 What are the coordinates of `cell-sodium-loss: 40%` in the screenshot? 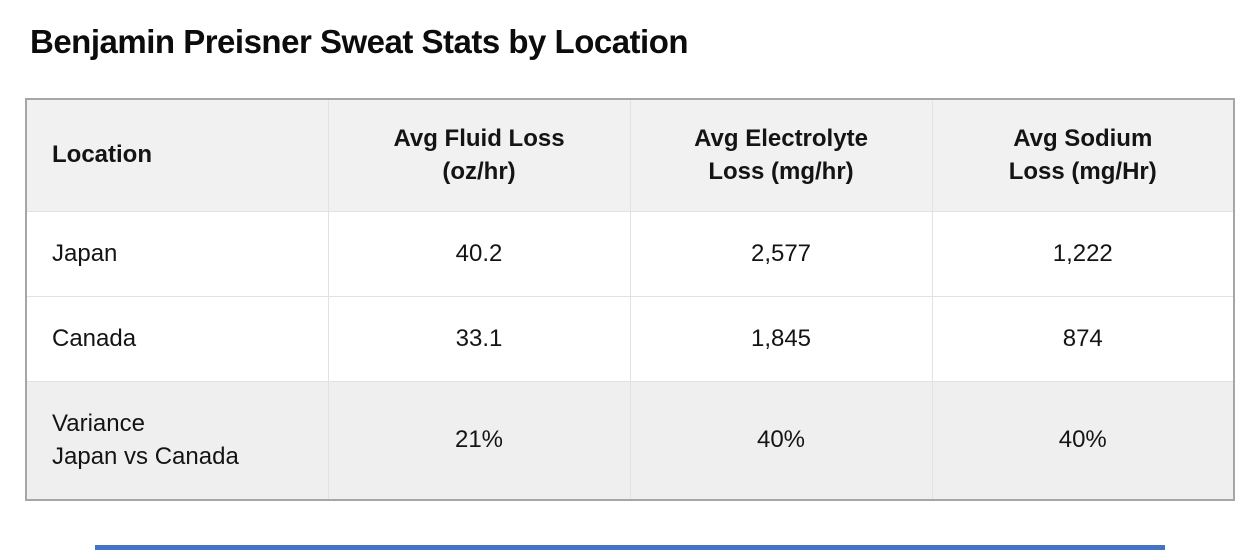 It's located at (1083, 440).